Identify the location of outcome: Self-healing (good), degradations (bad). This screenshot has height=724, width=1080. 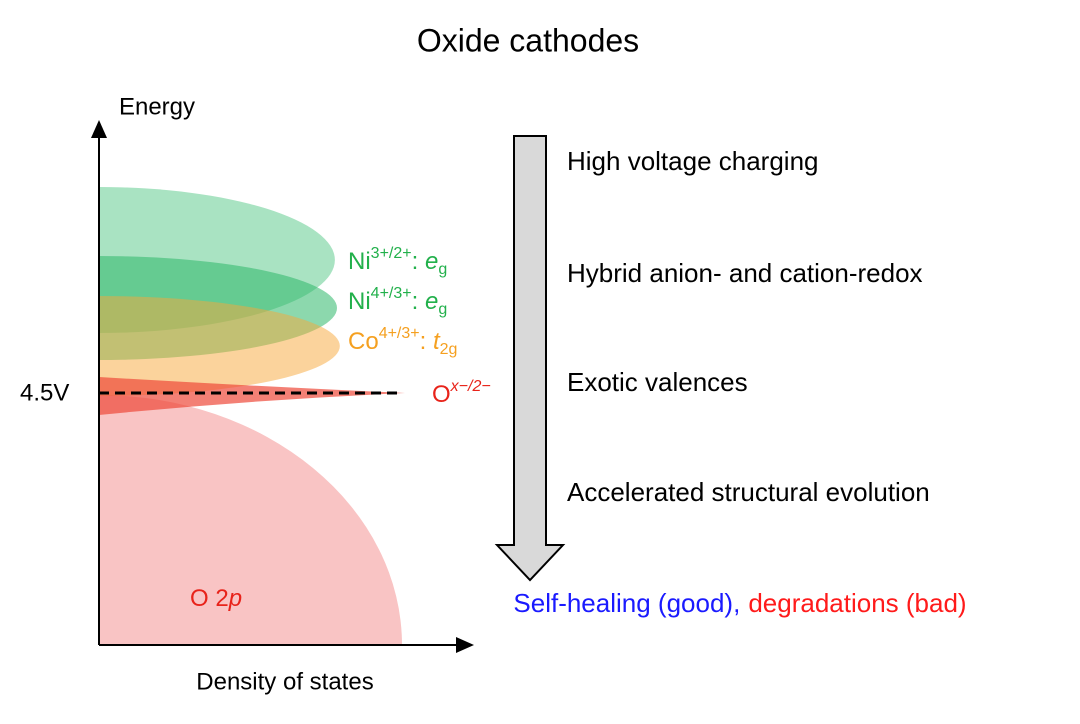
(739, 603).